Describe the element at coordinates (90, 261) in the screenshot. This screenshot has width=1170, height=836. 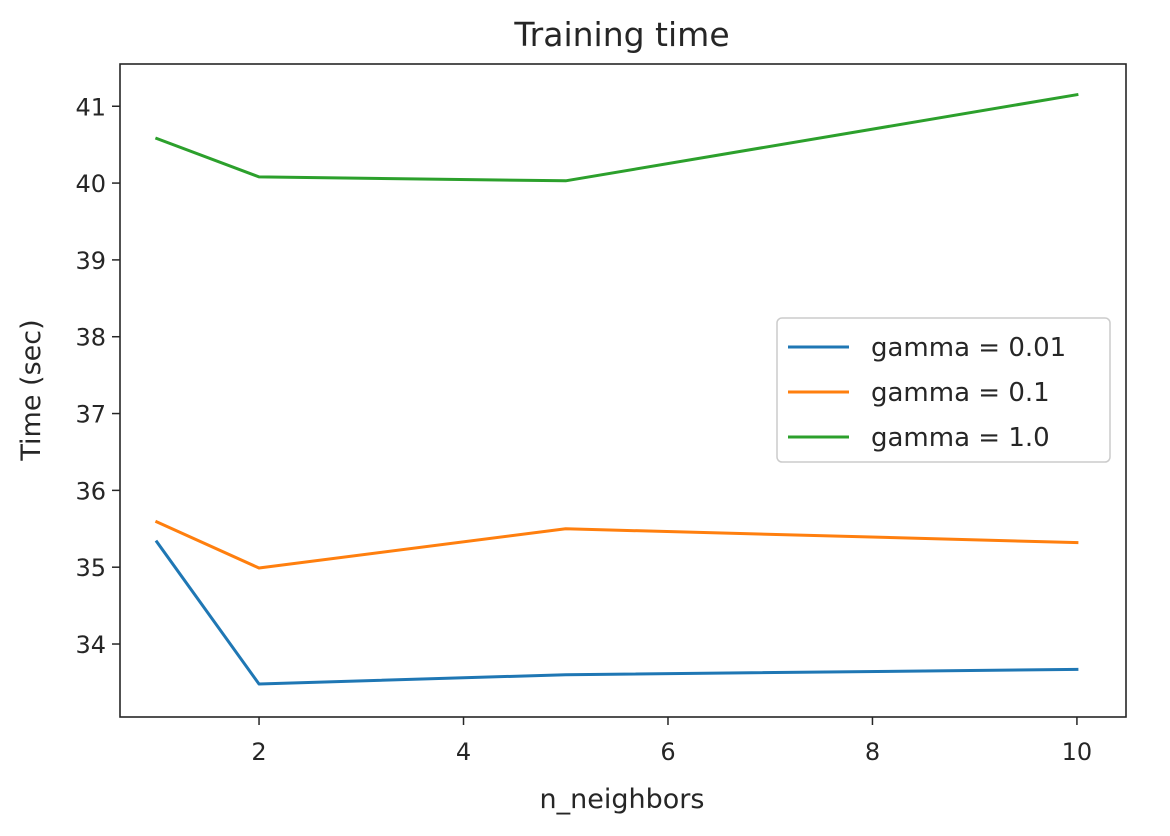
I see `y-tick-label: 39` at that location.